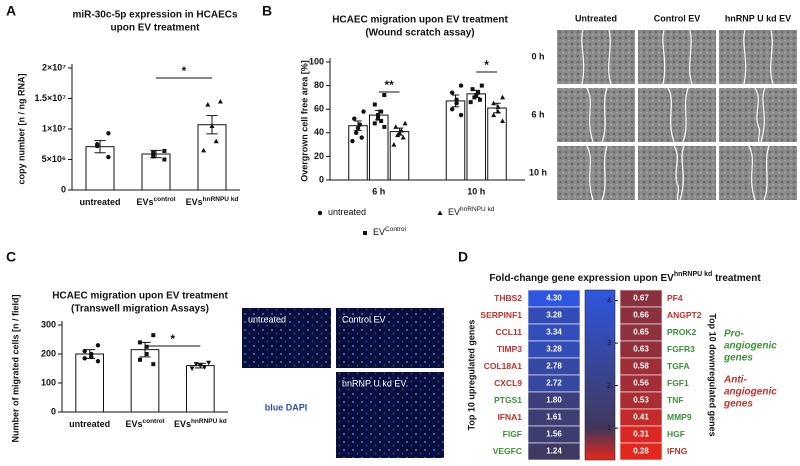 The image size is (800, 466). What do you see at coordinates (641, 434) in the screenshot?
I see `cell-value-label: 0.31` at bounding box center [641, 434].